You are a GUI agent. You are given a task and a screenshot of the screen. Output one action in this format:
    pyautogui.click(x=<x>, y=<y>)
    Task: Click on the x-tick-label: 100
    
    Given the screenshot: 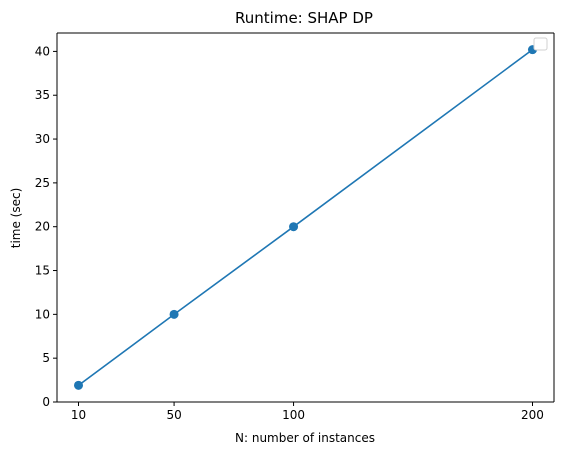 What is the action you would take?
    pyautogui.click(x=293, y=415)
    